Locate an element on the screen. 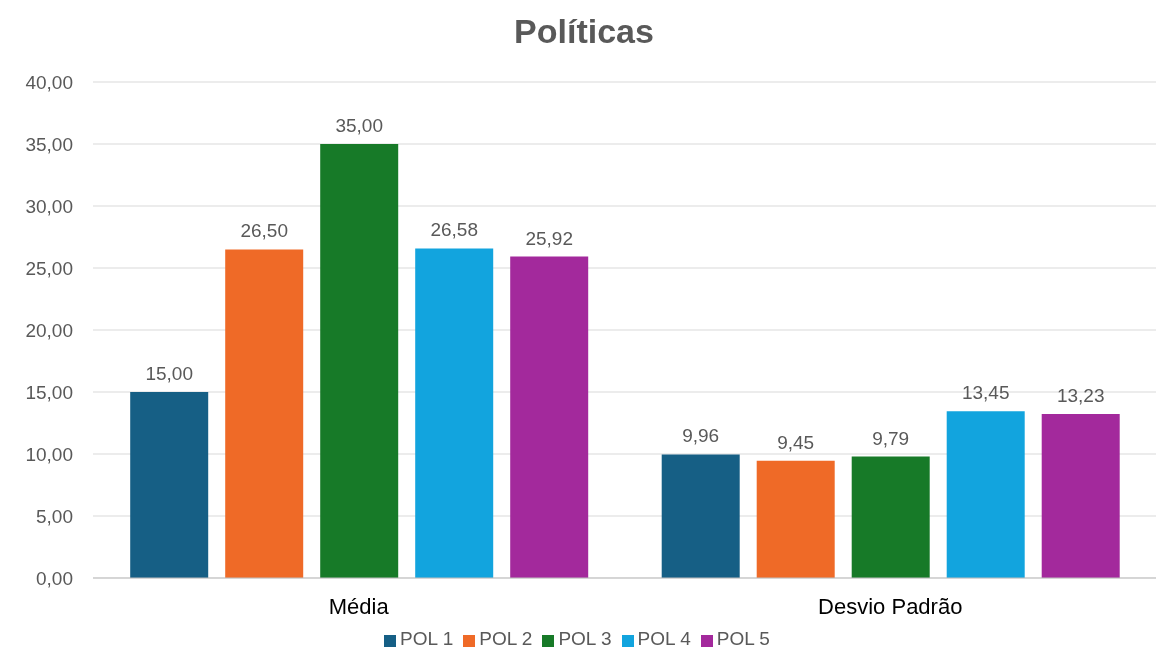 The image size is (1168, 662). data-label: 25,92 is located at coordinates (549, 238).